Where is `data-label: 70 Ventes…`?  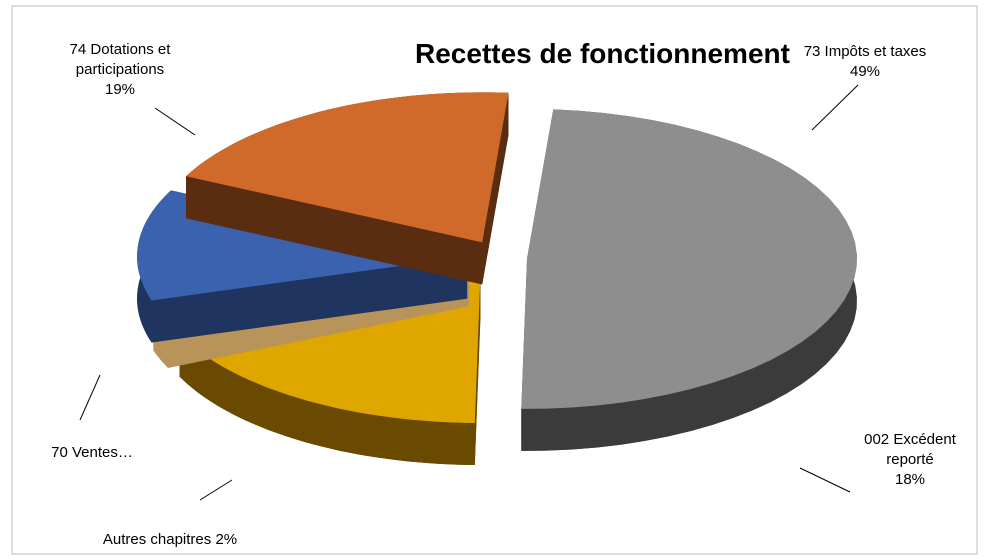
data-label: 70 Ventes… is located at coordinates (92, 453).